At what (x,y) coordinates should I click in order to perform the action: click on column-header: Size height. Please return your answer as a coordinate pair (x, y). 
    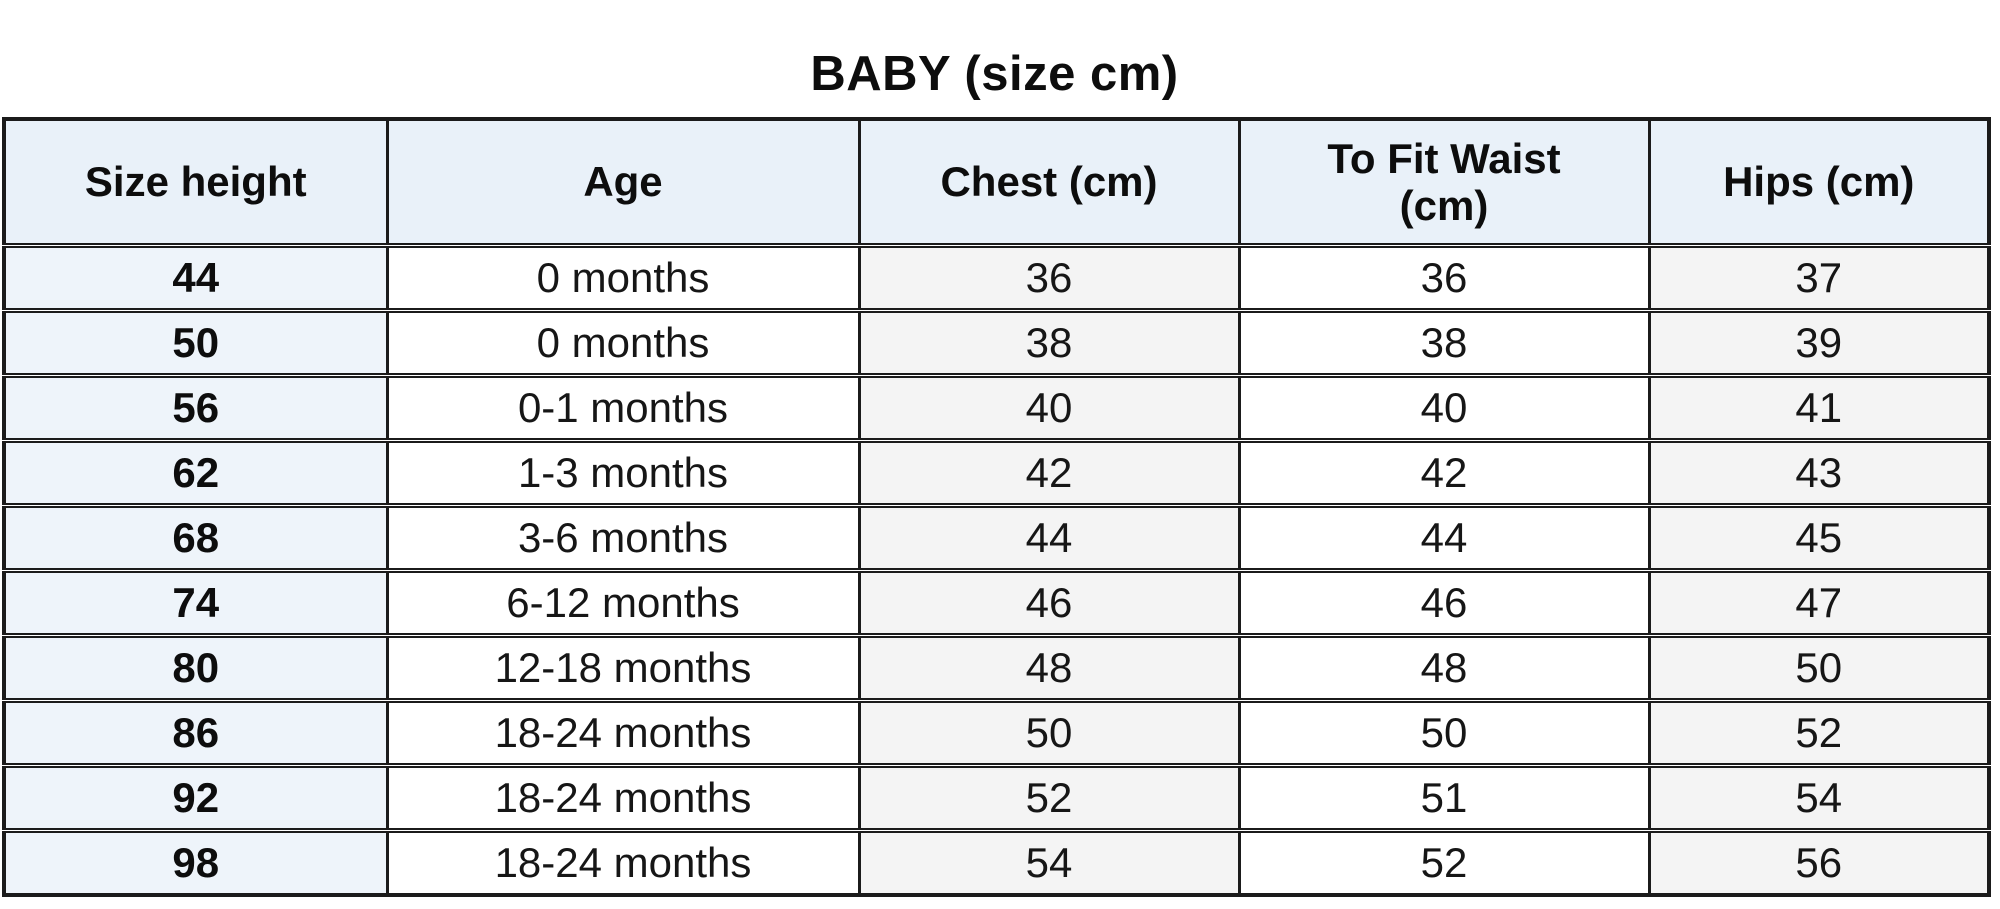
    Looking at the image, I should click on (195, 182).